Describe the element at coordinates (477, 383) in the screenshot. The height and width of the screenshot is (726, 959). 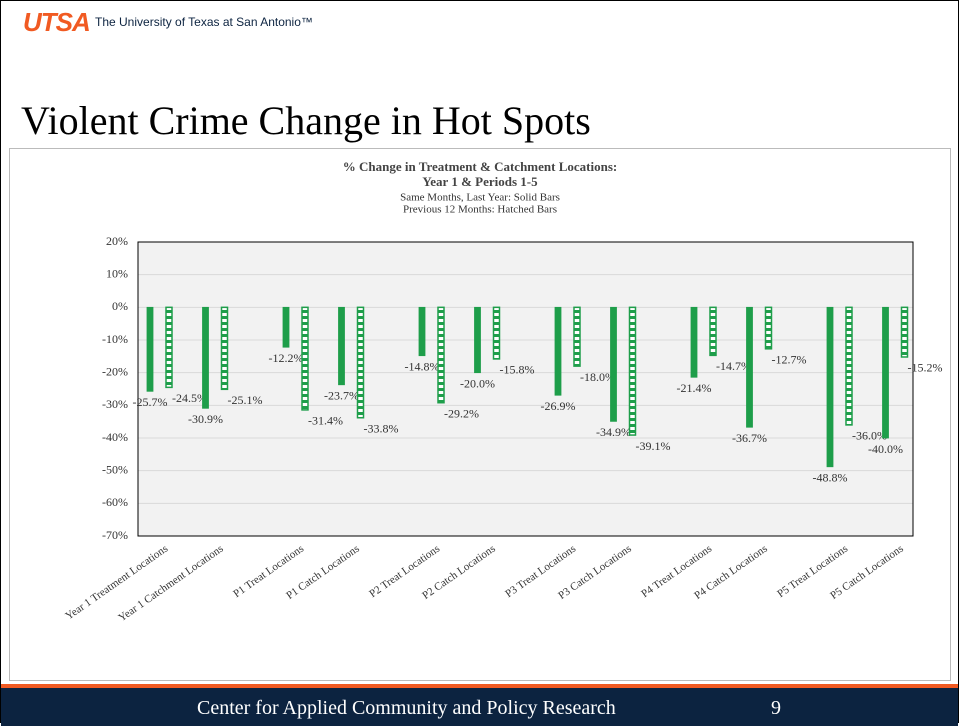
I see `data-label: -20.0%` at that location.